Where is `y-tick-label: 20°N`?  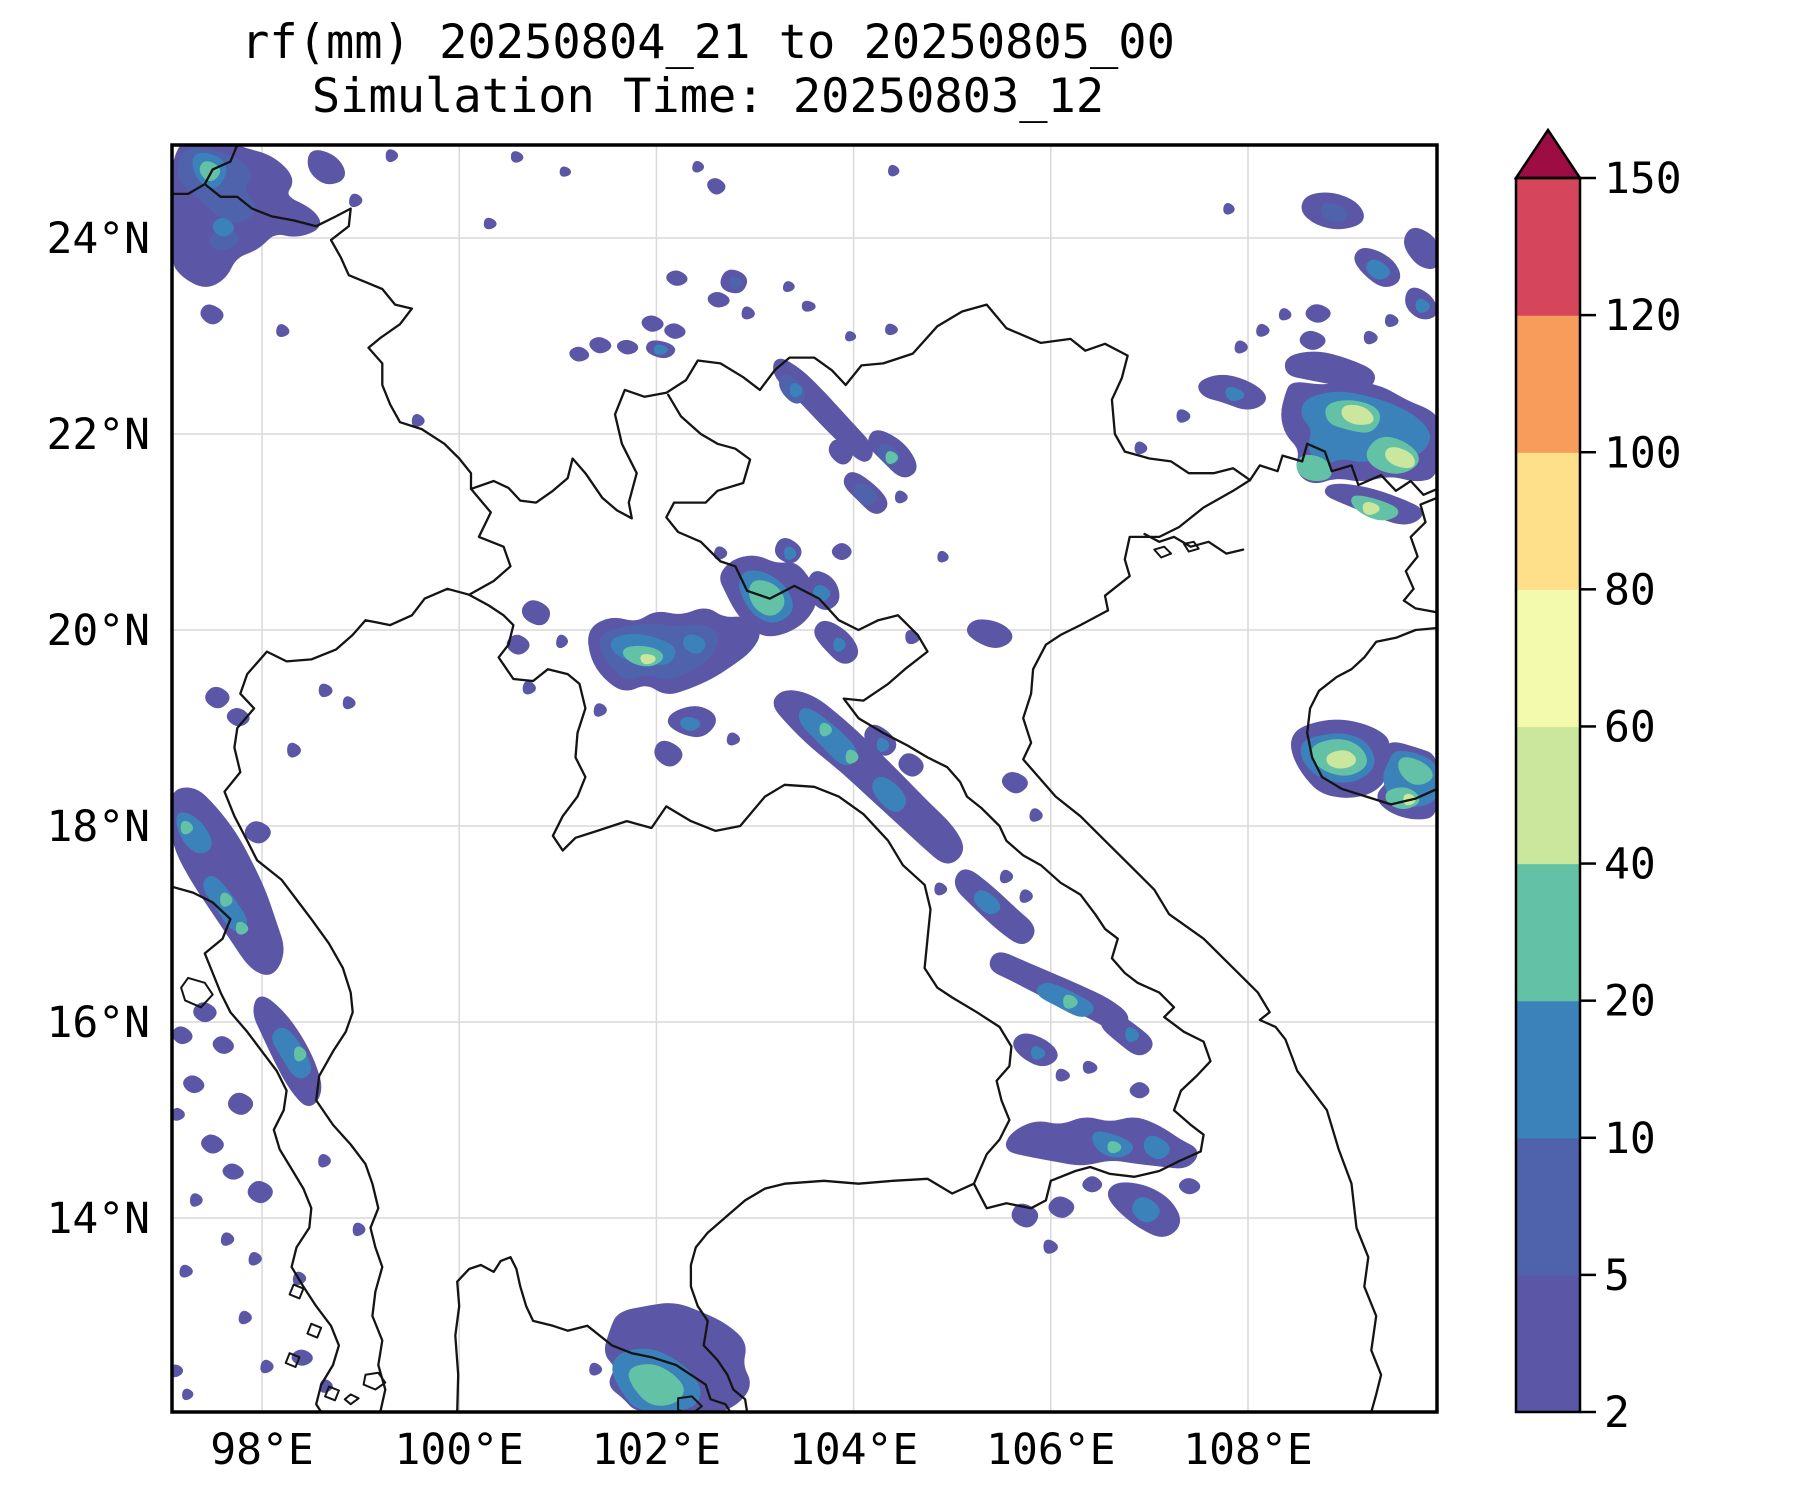 y-tick-label: 20°N is located at coordinates (98, 631).